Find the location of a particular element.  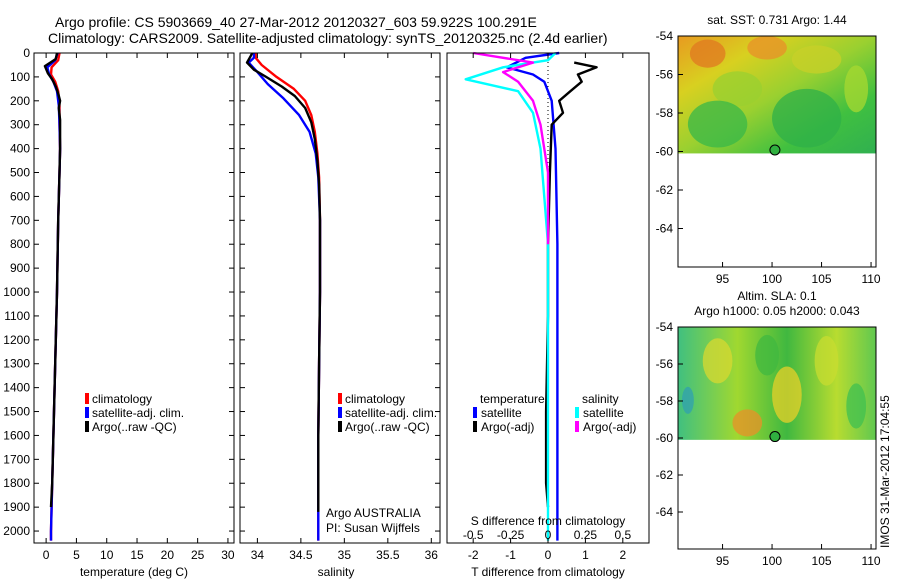

sst-map-ytick-label: -54 is located at coordinates (665, 36).